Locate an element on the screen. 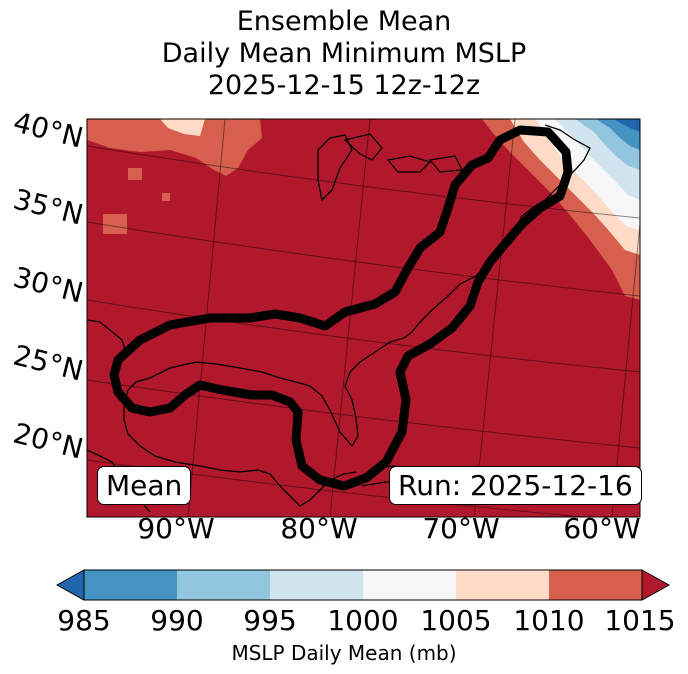 This screenshot has height=674, width=688. title-line-1: Ensemble Mean is located at coordinates (344, 21).